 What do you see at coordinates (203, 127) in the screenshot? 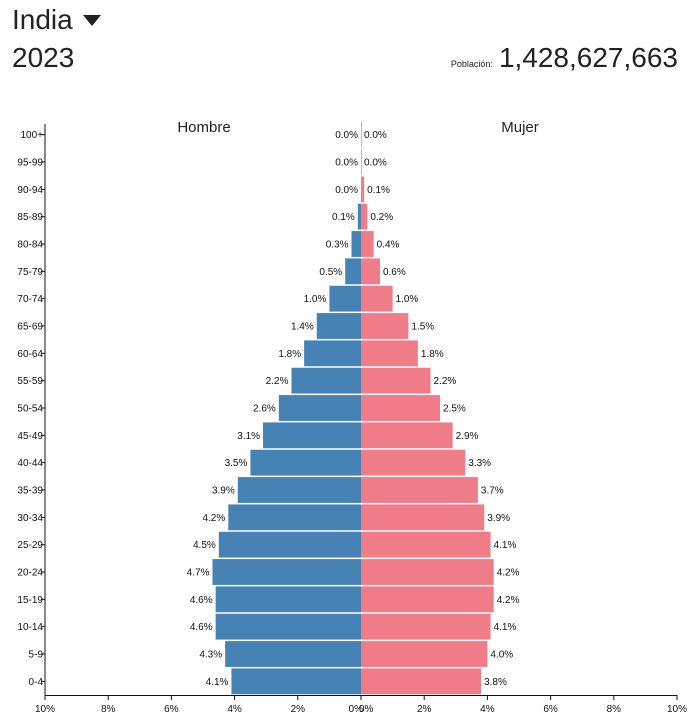
I see `legend-hombre: Hombre` at bounding box center [203, 127].